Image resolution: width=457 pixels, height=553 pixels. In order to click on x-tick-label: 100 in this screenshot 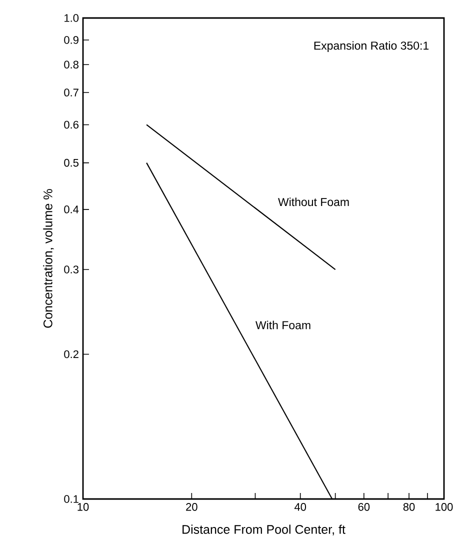, I will do `click(444, 507)`.